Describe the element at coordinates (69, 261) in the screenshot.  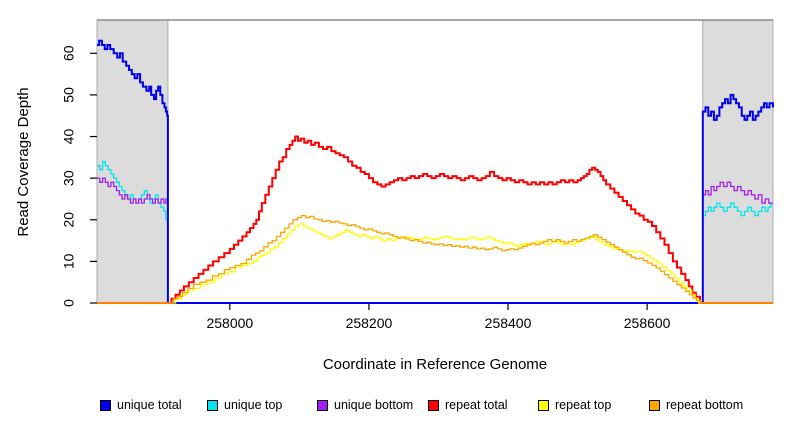
I see `y-tick-label: 10` at that location.